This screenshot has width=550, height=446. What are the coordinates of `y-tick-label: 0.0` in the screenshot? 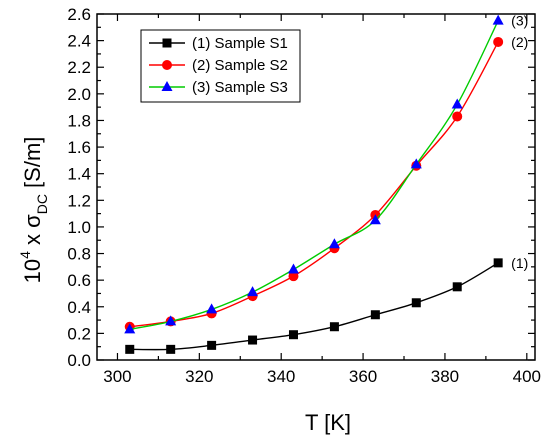 It's located at (79, 360).